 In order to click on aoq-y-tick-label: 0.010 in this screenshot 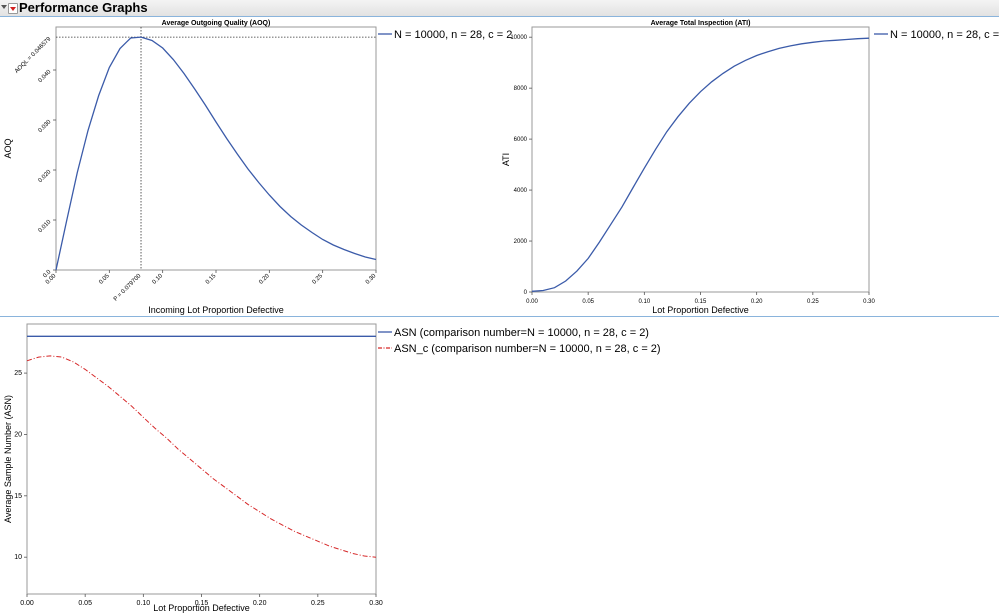, I will do `click(45, 226)`.